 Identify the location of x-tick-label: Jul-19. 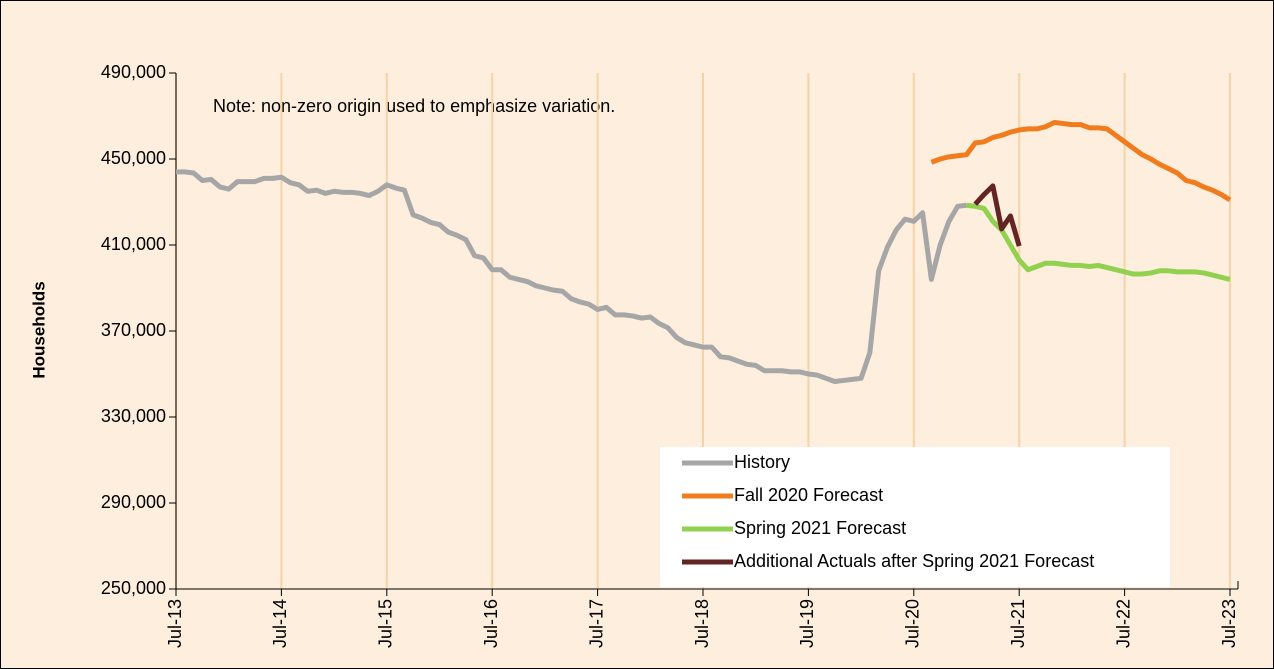
(807, 623).